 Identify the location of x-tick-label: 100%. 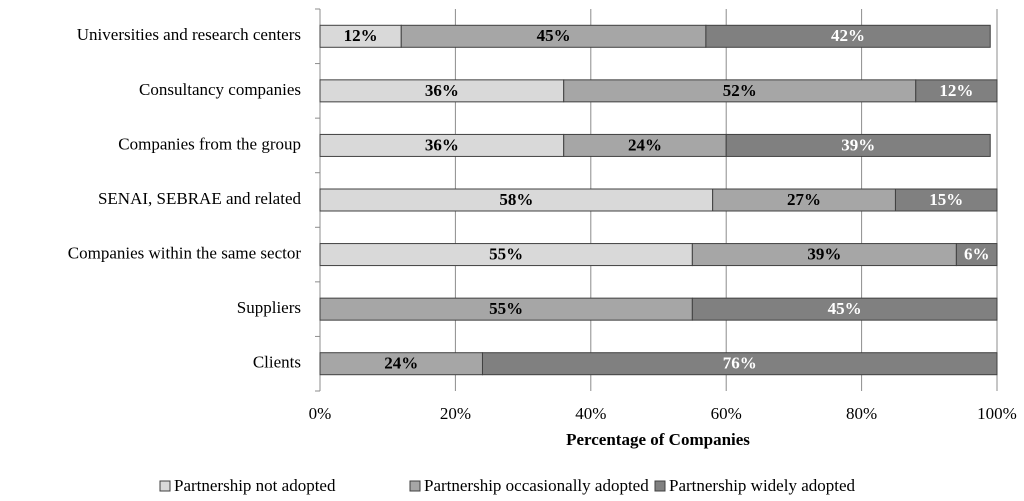
(997, 413).